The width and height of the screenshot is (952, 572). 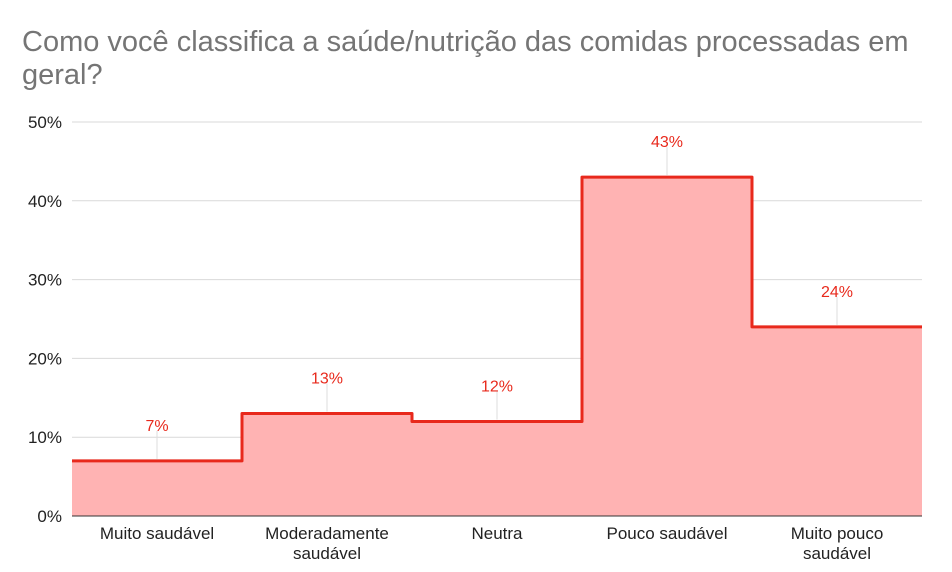 What do you see at coordinates (45, 201) in the screenshot?
I see `y-tick-label: 40%` at bounding box center [45, 201].